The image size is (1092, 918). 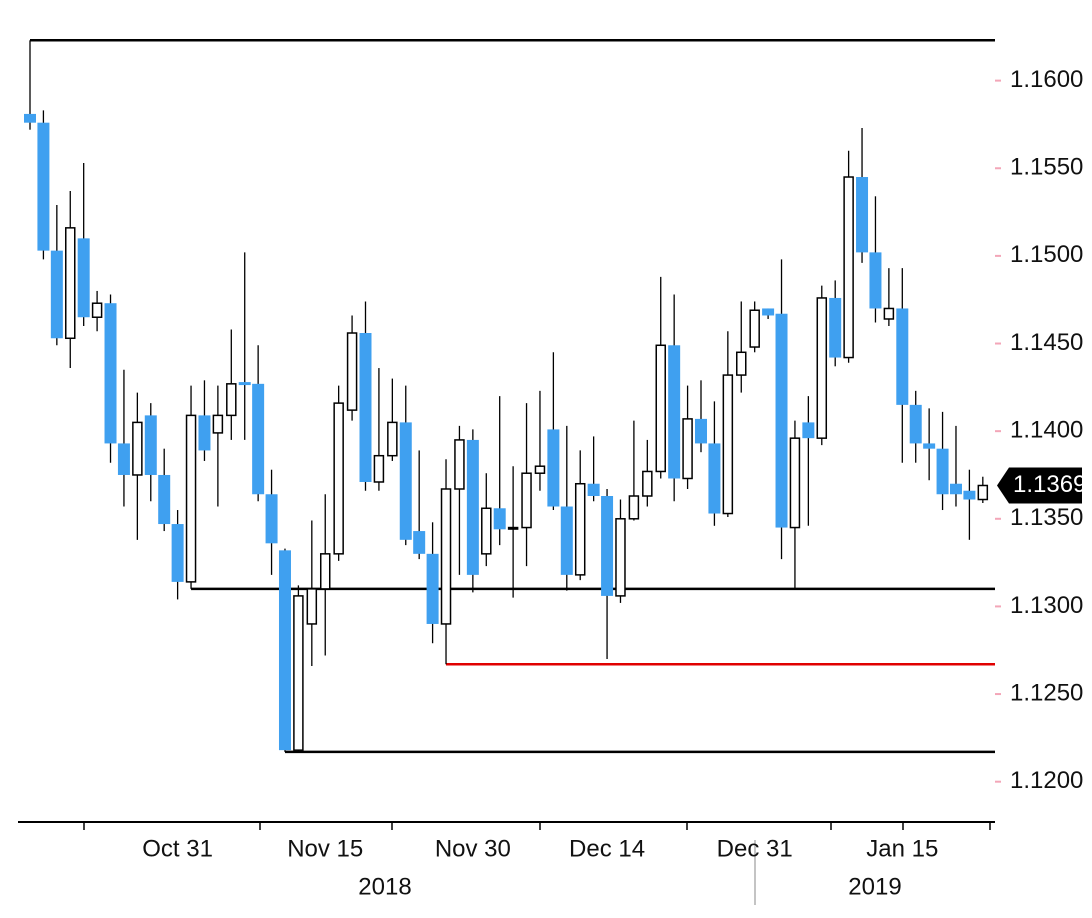 What do you see at coordinates (755, 848) in the screenshot?
I see `x-tick-label: Dec 31` at bounding box center [755, 848].